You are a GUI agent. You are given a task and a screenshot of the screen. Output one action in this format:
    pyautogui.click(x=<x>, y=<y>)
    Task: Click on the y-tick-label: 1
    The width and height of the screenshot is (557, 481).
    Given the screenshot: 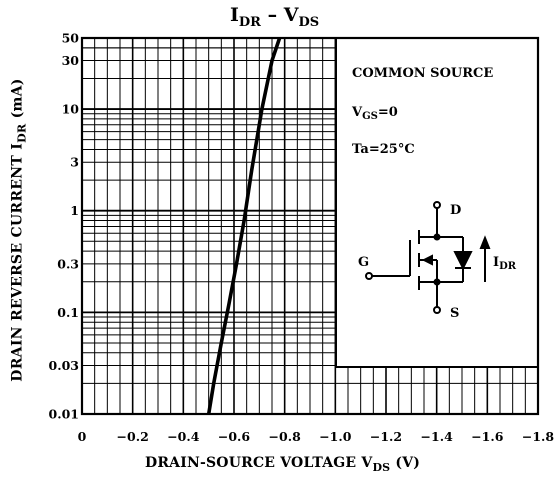 What is the action you would take?
    pyautogui.click(x=74, y=210)
    